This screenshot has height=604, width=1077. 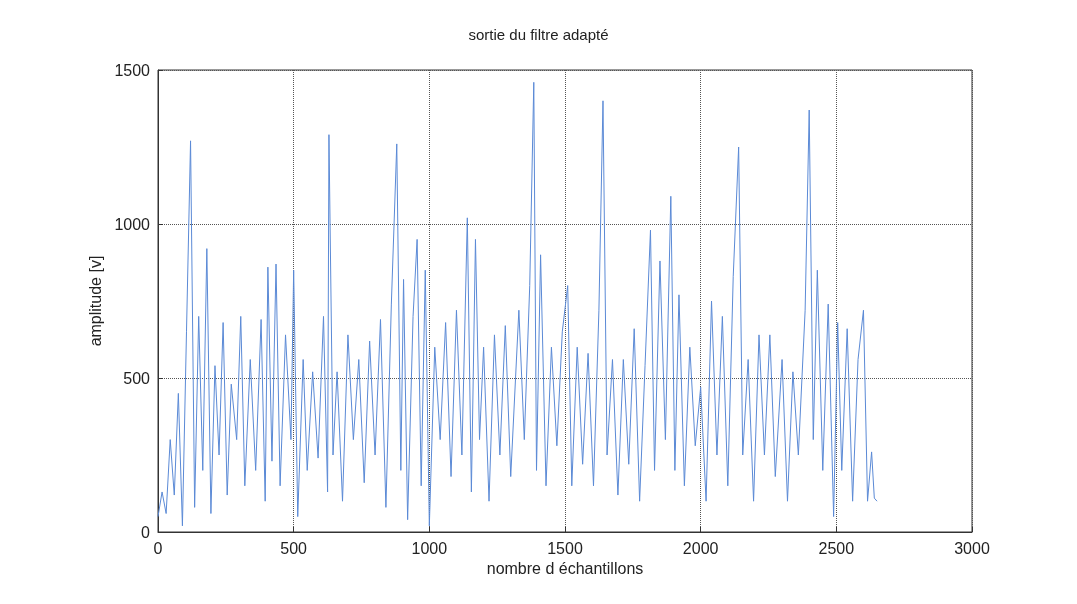 I want to click on y-tick-label: 0, so click(x=146, y=532).